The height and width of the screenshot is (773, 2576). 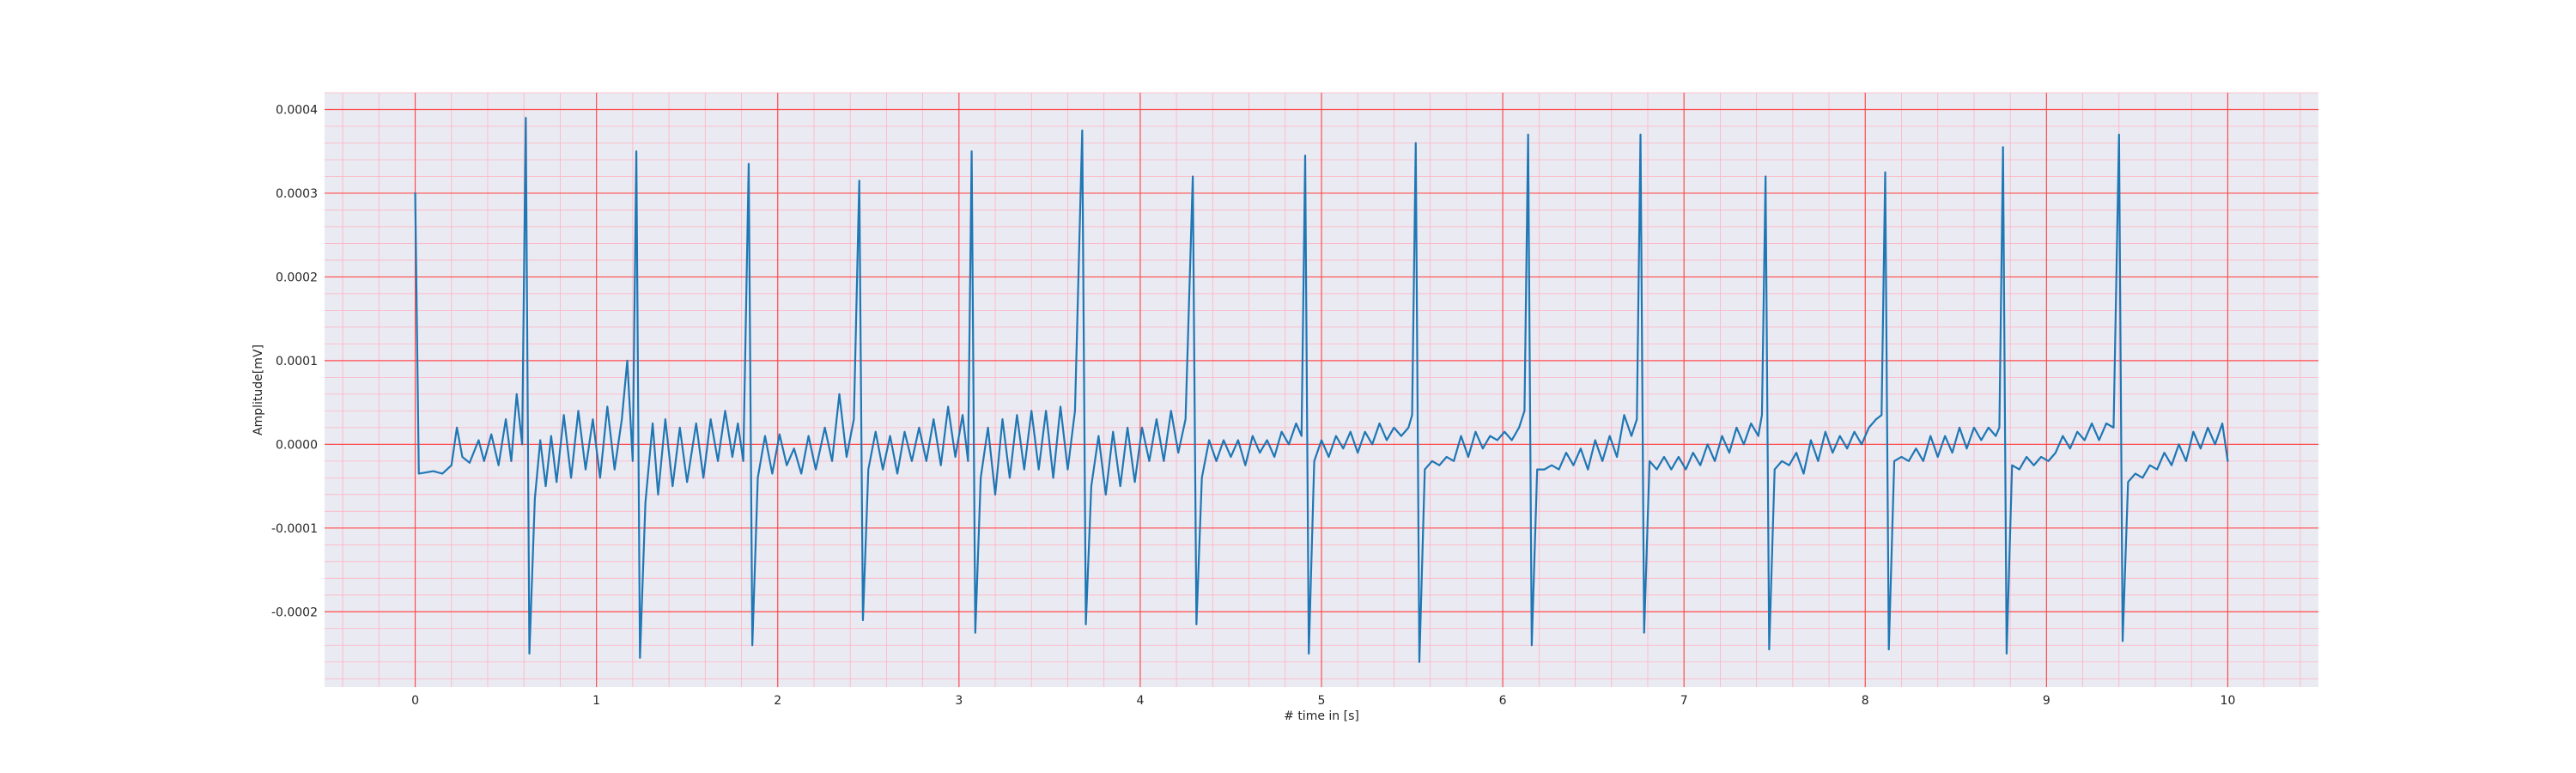 What do you see at coordinates (2229, 701) in the screenshot?
I see `x-tick-label: 10` at bounding box center [2229, 701].